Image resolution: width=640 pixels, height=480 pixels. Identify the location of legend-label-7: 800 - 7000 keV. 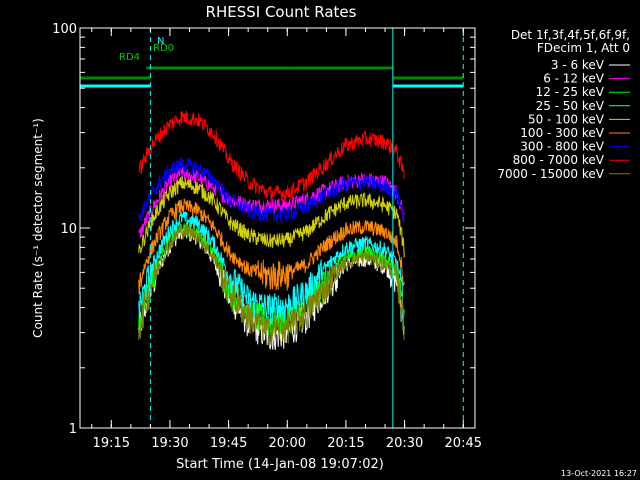
(559, 160).